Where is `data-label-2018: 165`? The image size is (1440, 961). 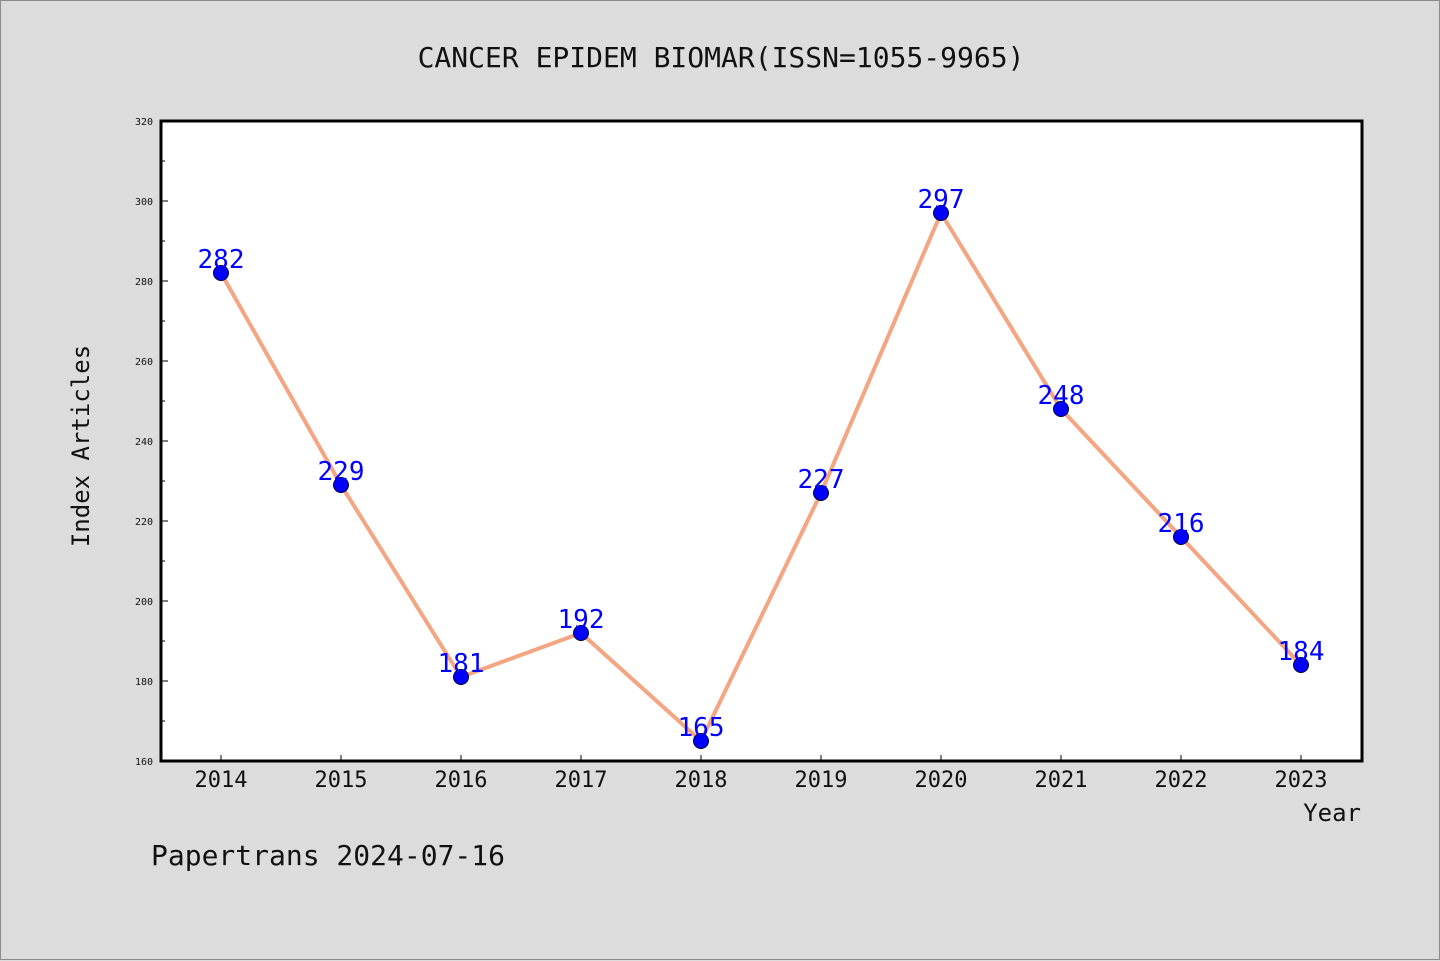 data-label-2018: 165 is located at coordinates (701, 728).